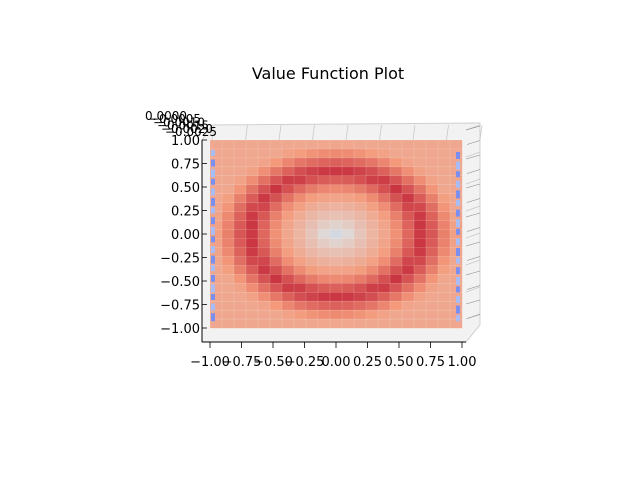 The width and height of the screenshot is (640, 480). What do you see at coordinates (180, 259) in the screenshot?
I see `y-tick-label: −0.25` at bounding box center [180, 259].